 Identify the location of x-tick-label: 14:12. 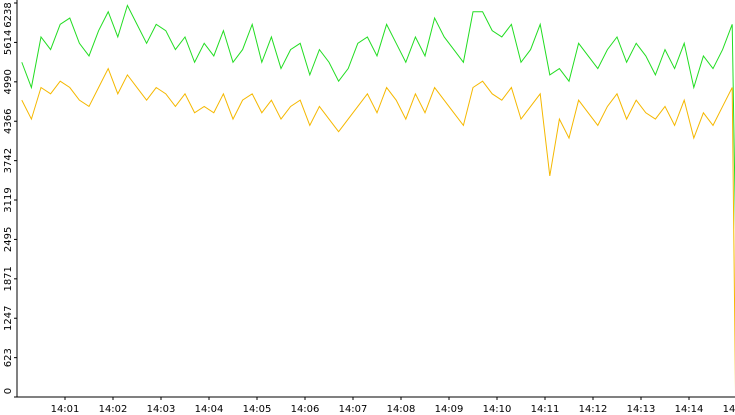
(593, 409).